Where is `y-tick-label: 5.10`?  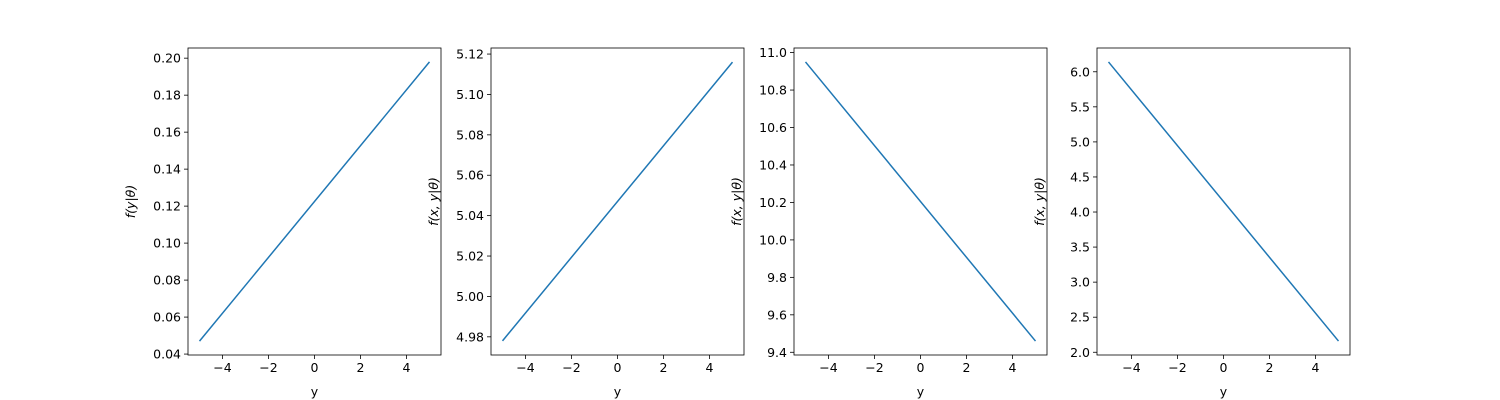 y-tick-label: 5.10 is located at coordinates (470, 94).